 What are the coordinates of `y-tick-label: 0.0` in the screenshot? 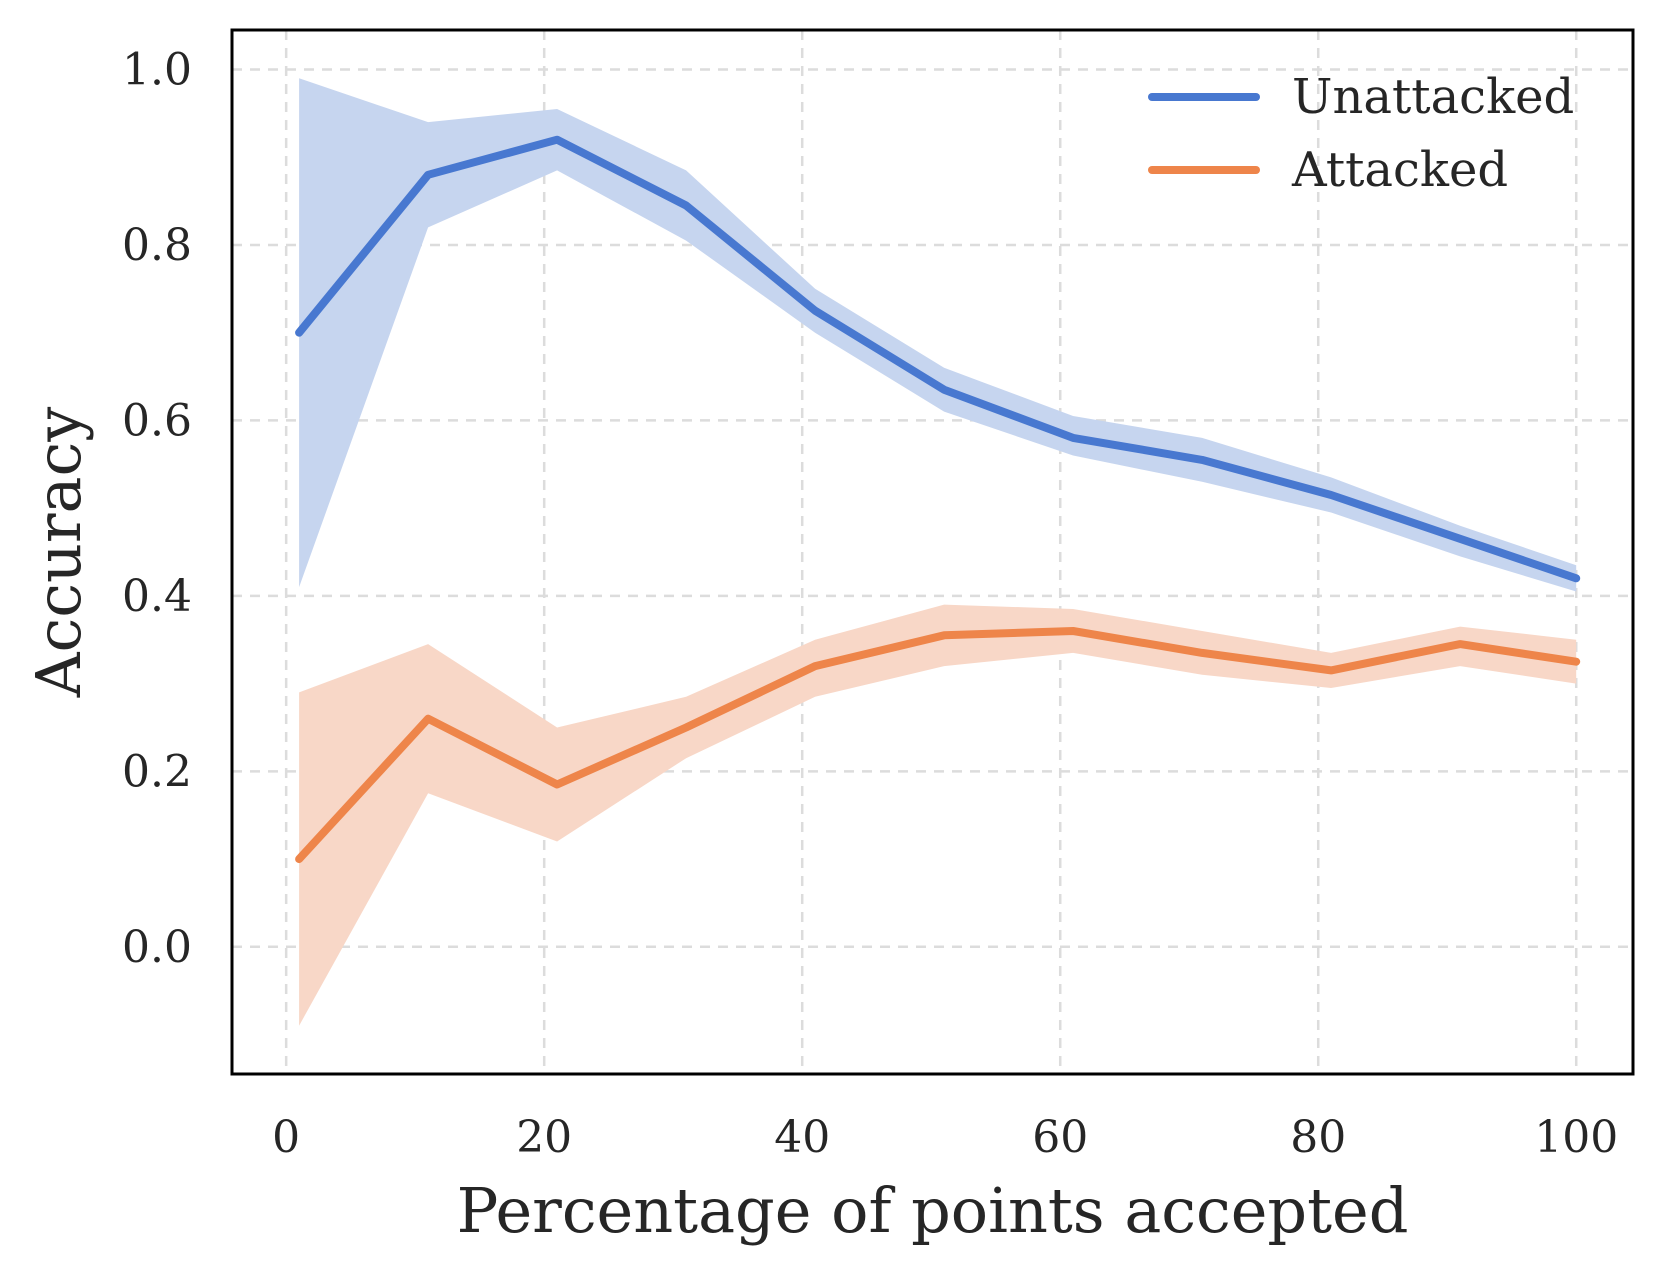 It's located at (157, 947).